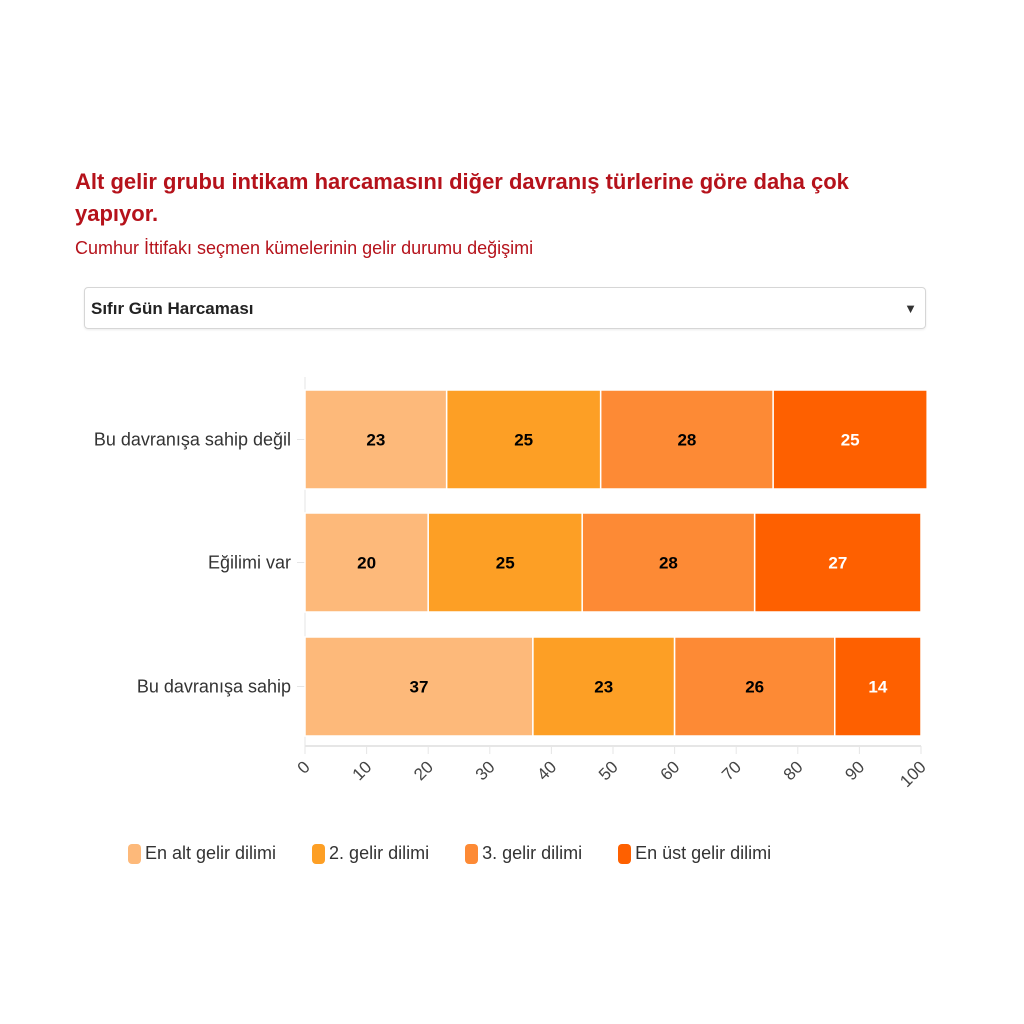 This screenshot has width=1024, height=1024. I want to click on x-tick-label: 10, so click(362, 770).